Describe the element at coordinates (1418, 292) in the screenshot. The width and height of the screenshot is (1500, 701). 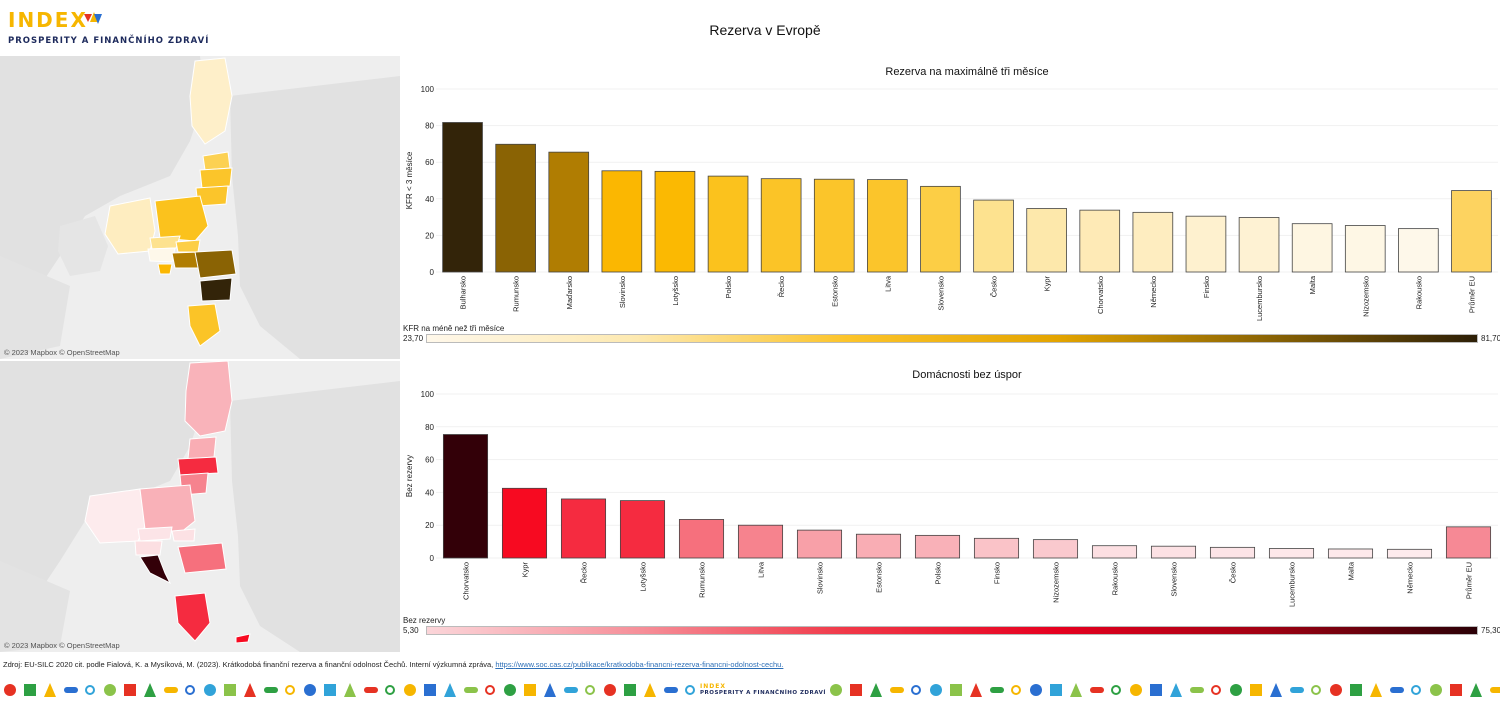
I see `x-tick-label: Rakousko` at that location.